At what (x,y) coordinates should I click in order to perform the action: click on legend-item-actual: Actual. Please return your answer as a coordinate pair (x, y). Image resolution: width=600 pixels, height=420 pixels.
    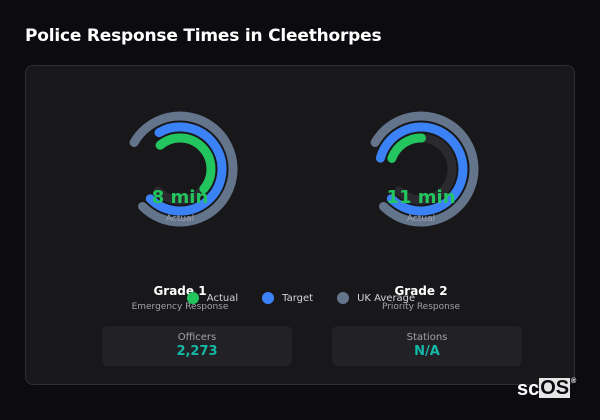
    Looking at the image, I should click on (212, 298).